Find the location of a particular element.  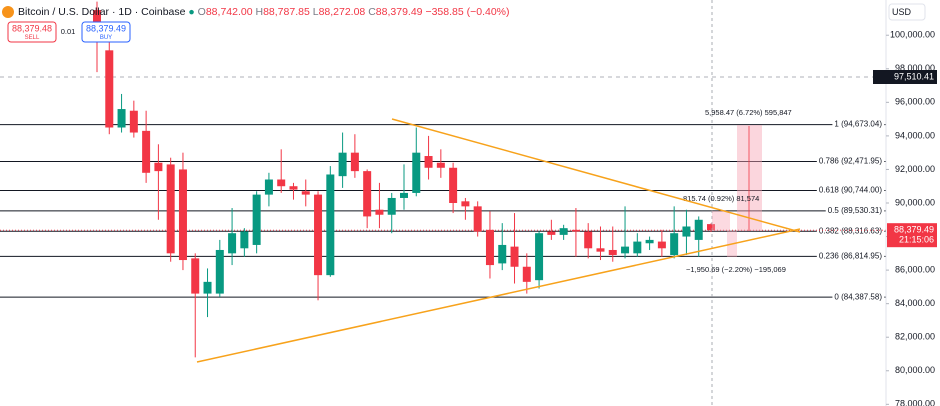

ohlc-value: 88,787.85 is located at coordinates (286, 12).